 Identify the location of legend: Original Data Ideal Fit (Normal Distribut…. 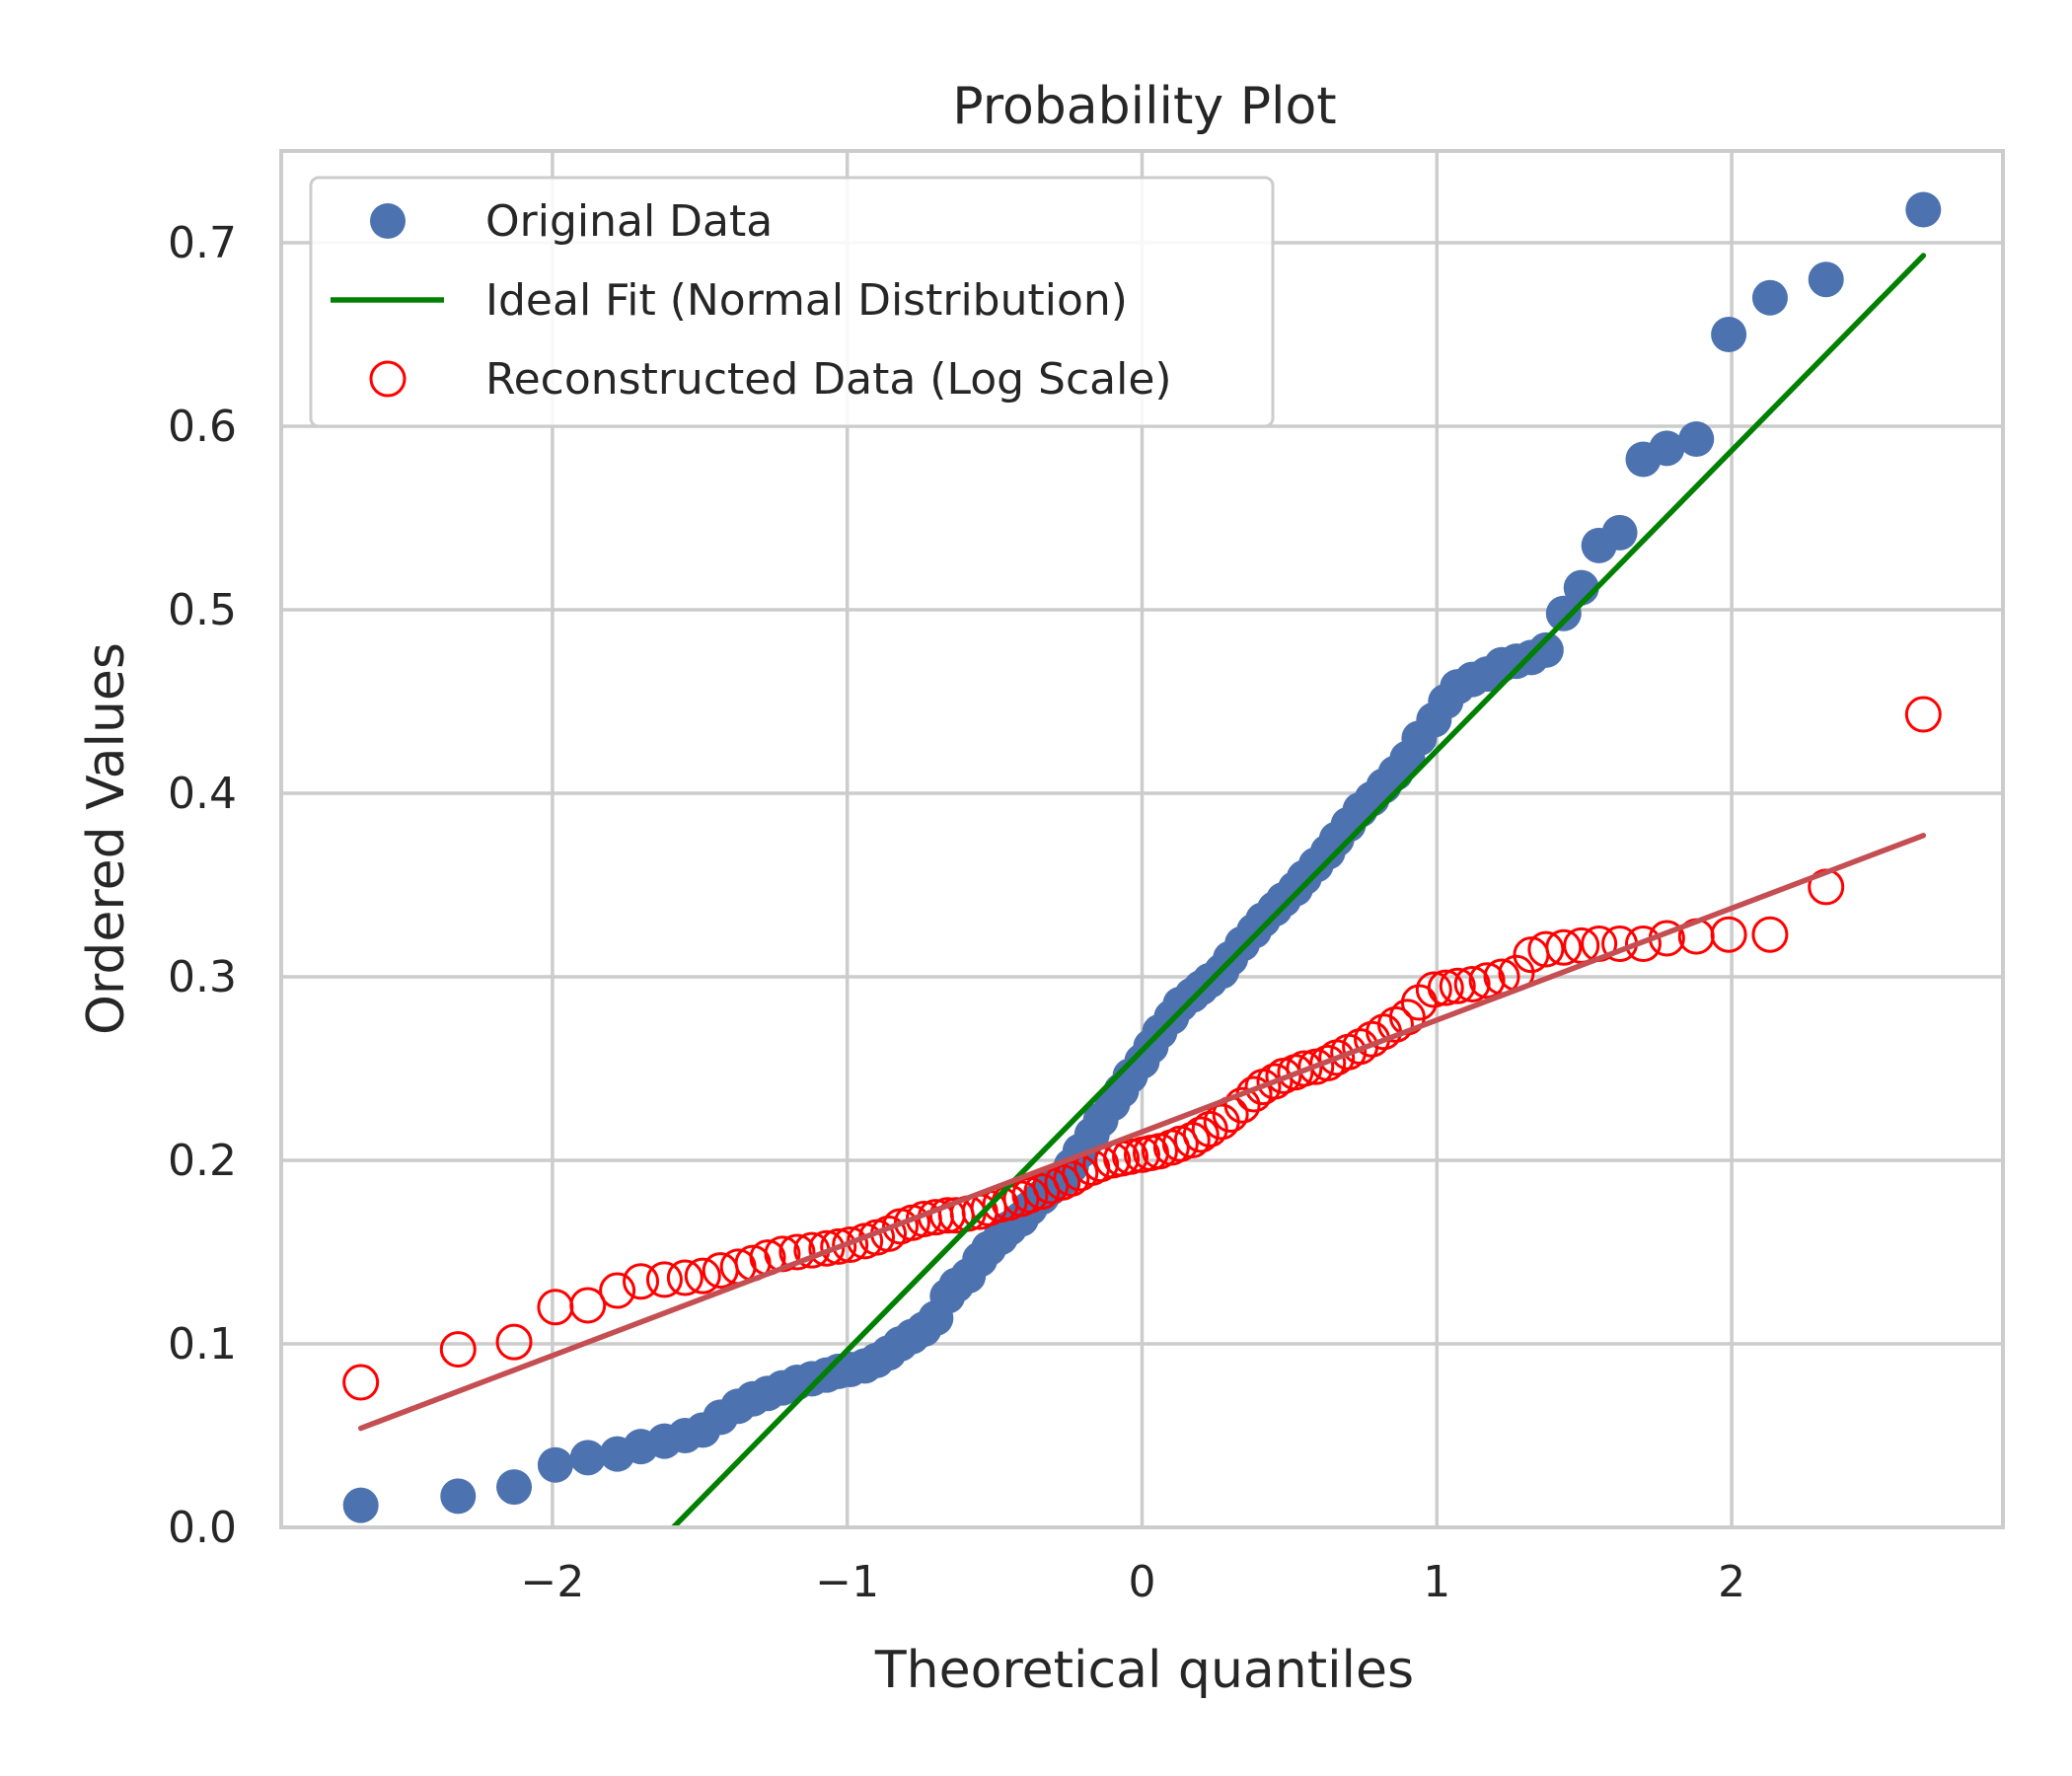
(792, 302).